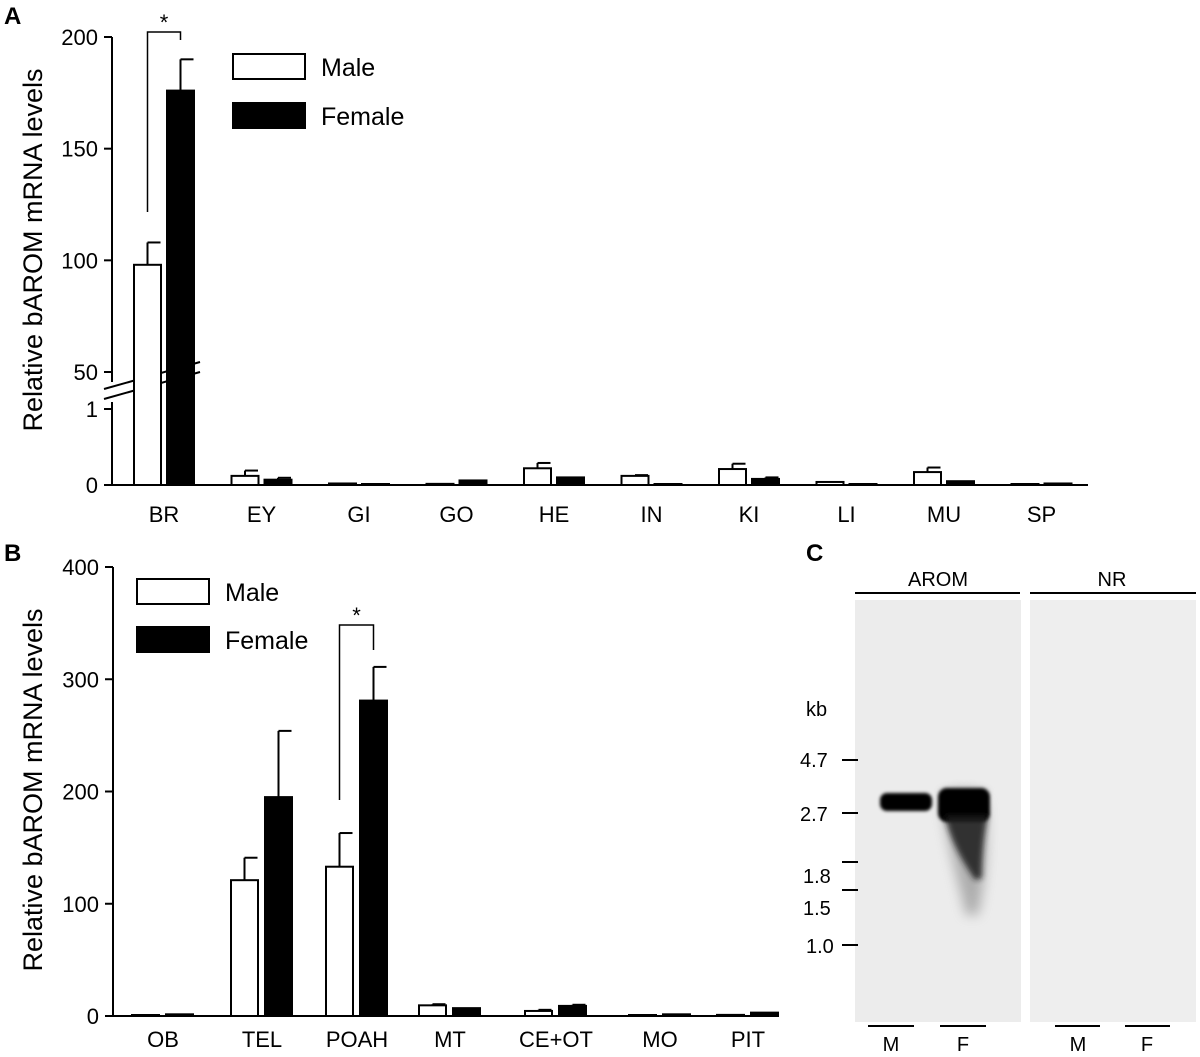 Image resolution: width=1200 pixels, height=1057 pixels. Describe the element at coordinates (145, 1015) in the screenshot. I see `chart-b-bar-ob-male` at that location.